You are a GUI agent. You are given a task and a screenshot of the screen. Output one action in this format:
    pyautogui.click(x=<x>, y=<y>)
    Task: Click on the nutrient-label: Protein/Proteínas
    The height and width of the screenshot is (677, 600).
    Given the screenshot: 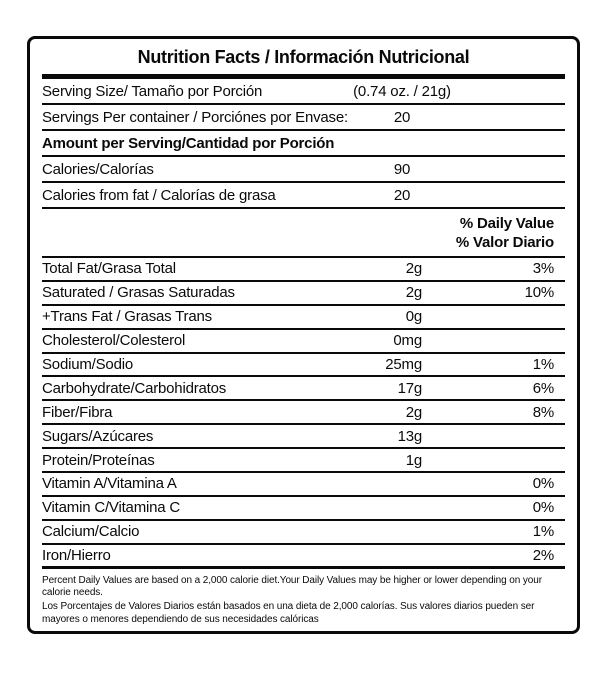 What is the action you would take?
    pyautogui.click(x=98, y=460)
    